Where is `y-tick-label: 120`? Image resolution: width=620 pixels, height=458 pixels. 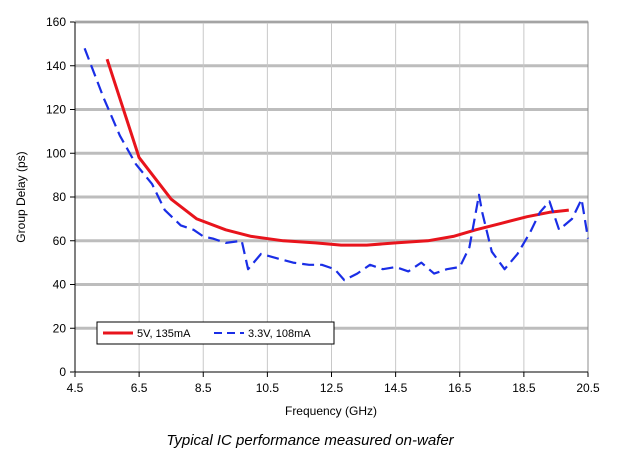
y-tick-label: 120 is located at coordinates (56, 110).